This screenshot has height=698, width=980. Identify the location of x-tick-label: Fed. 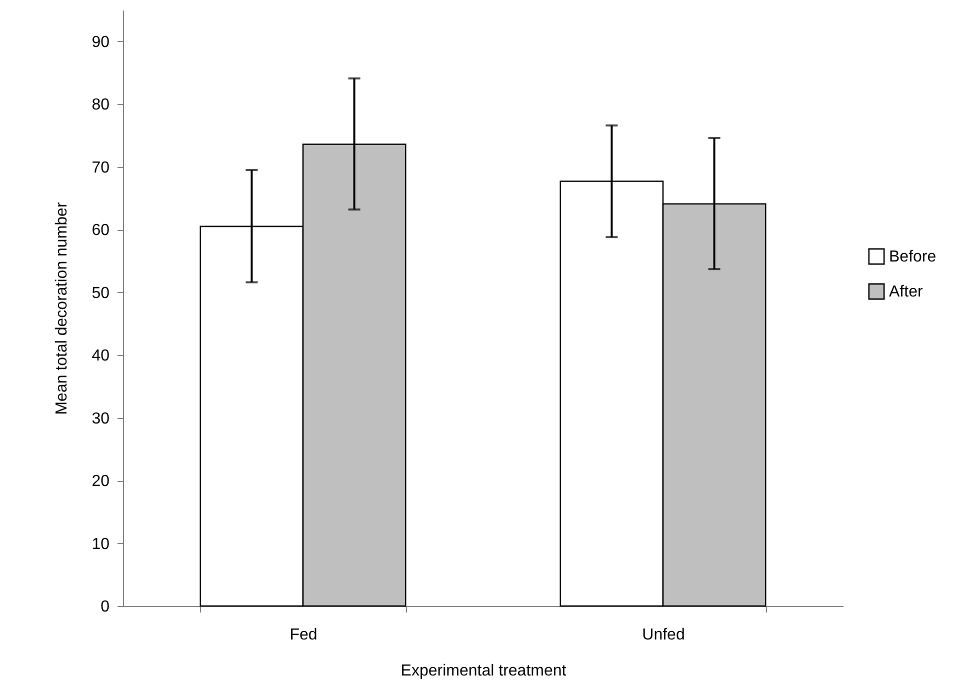
(304, 635).